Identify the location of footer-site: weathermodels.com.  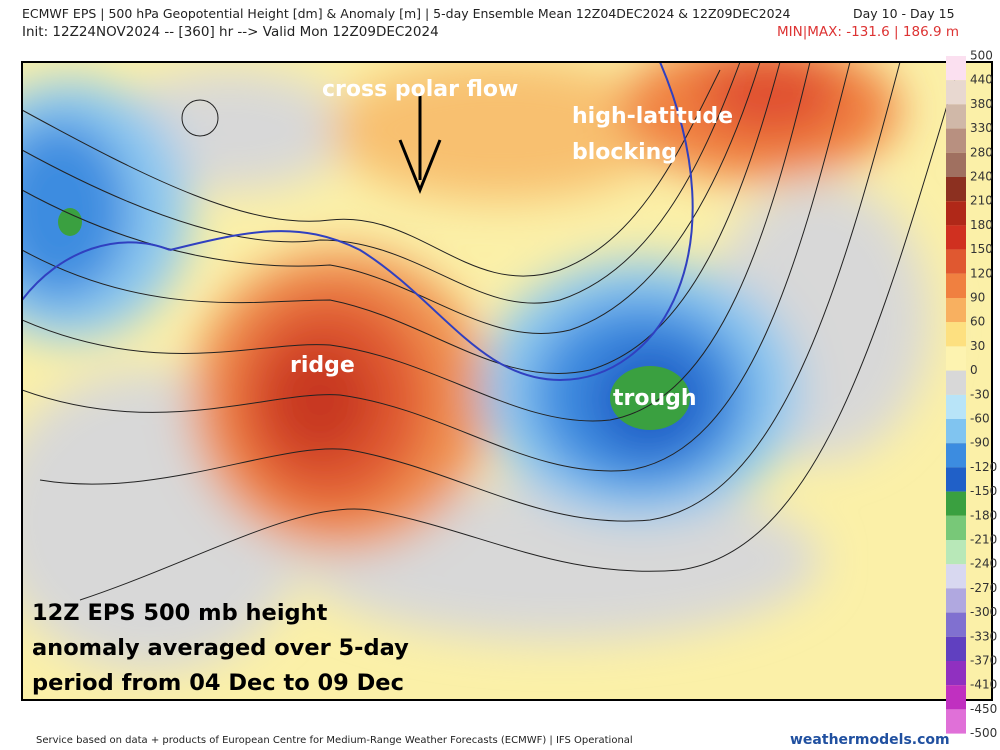
(870, 740).